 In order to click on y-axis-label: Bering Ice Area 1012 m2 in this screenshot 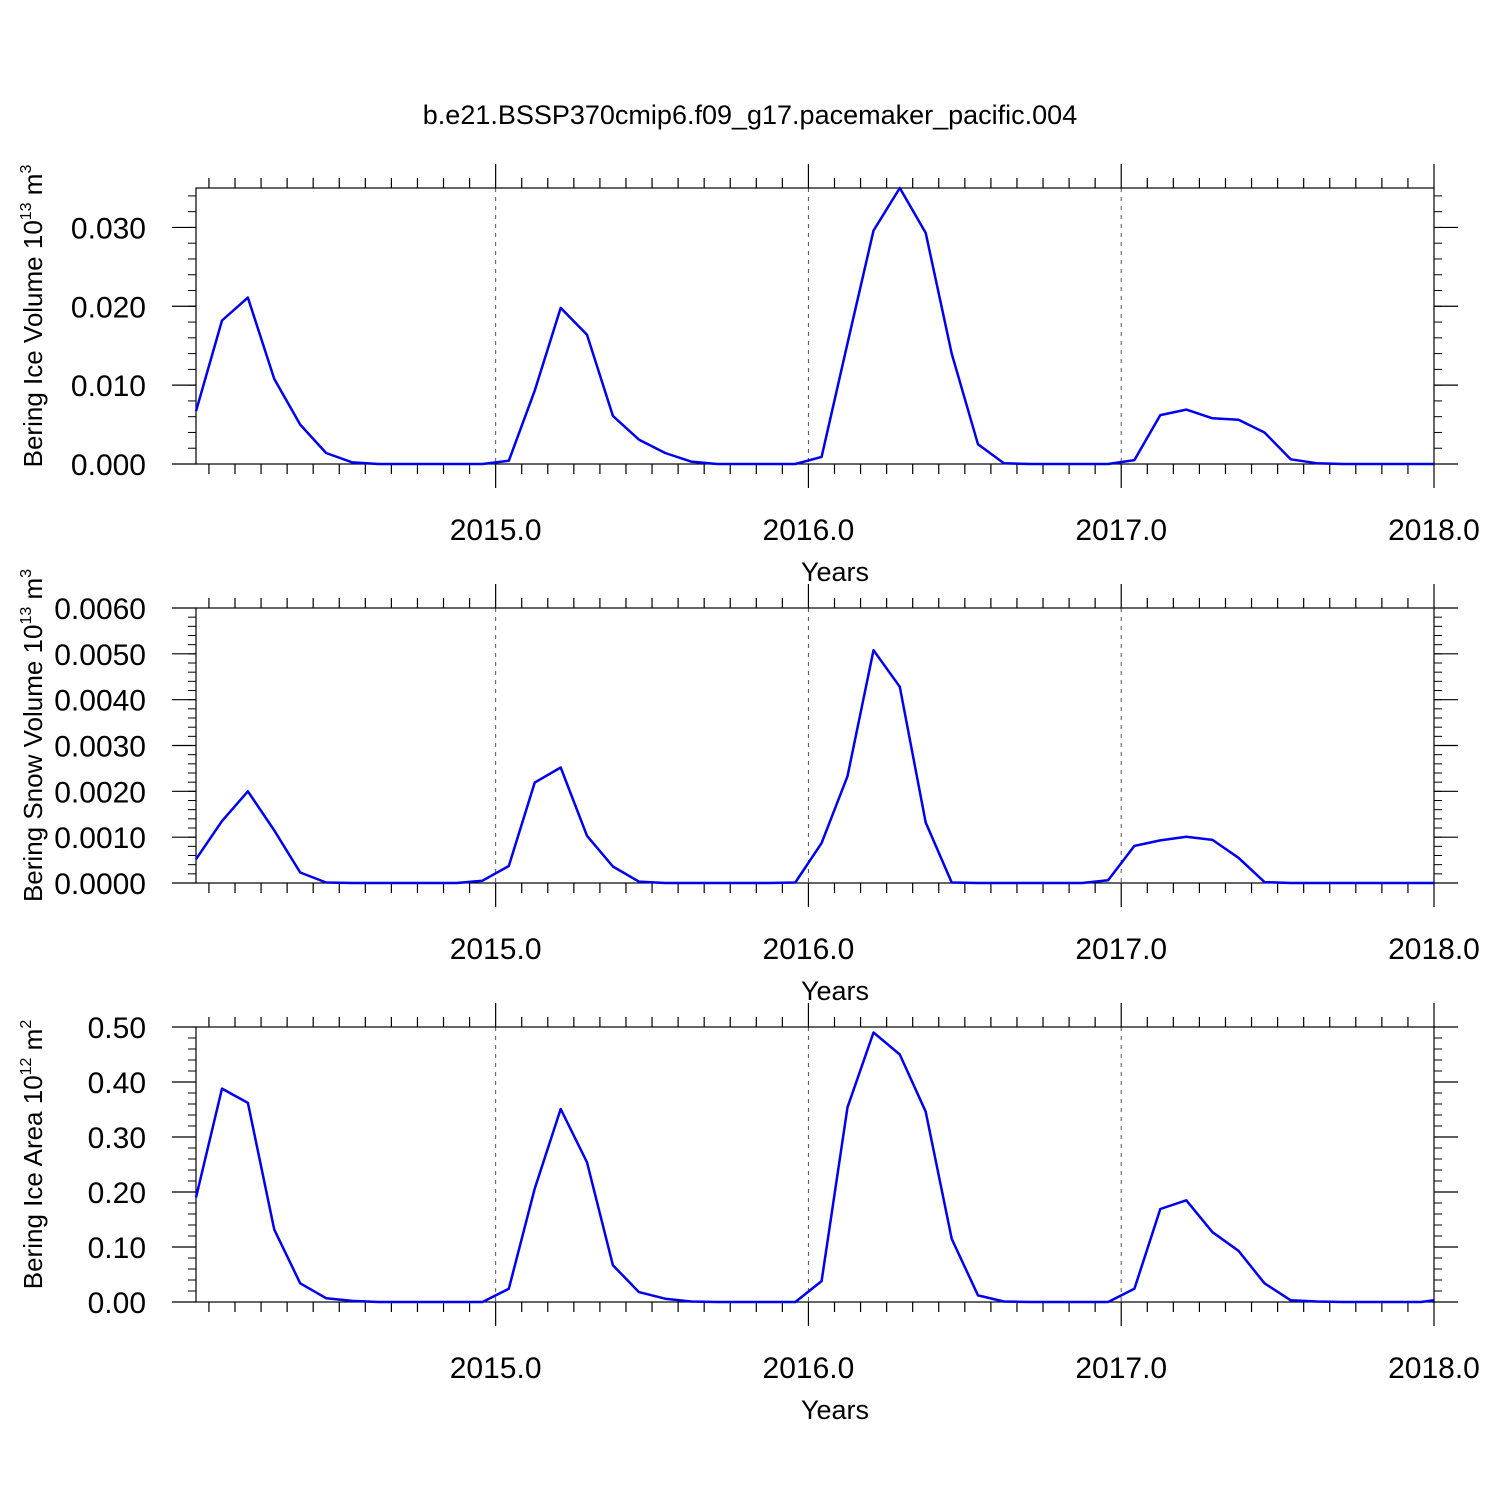, I will do `click(33, 1155)`.